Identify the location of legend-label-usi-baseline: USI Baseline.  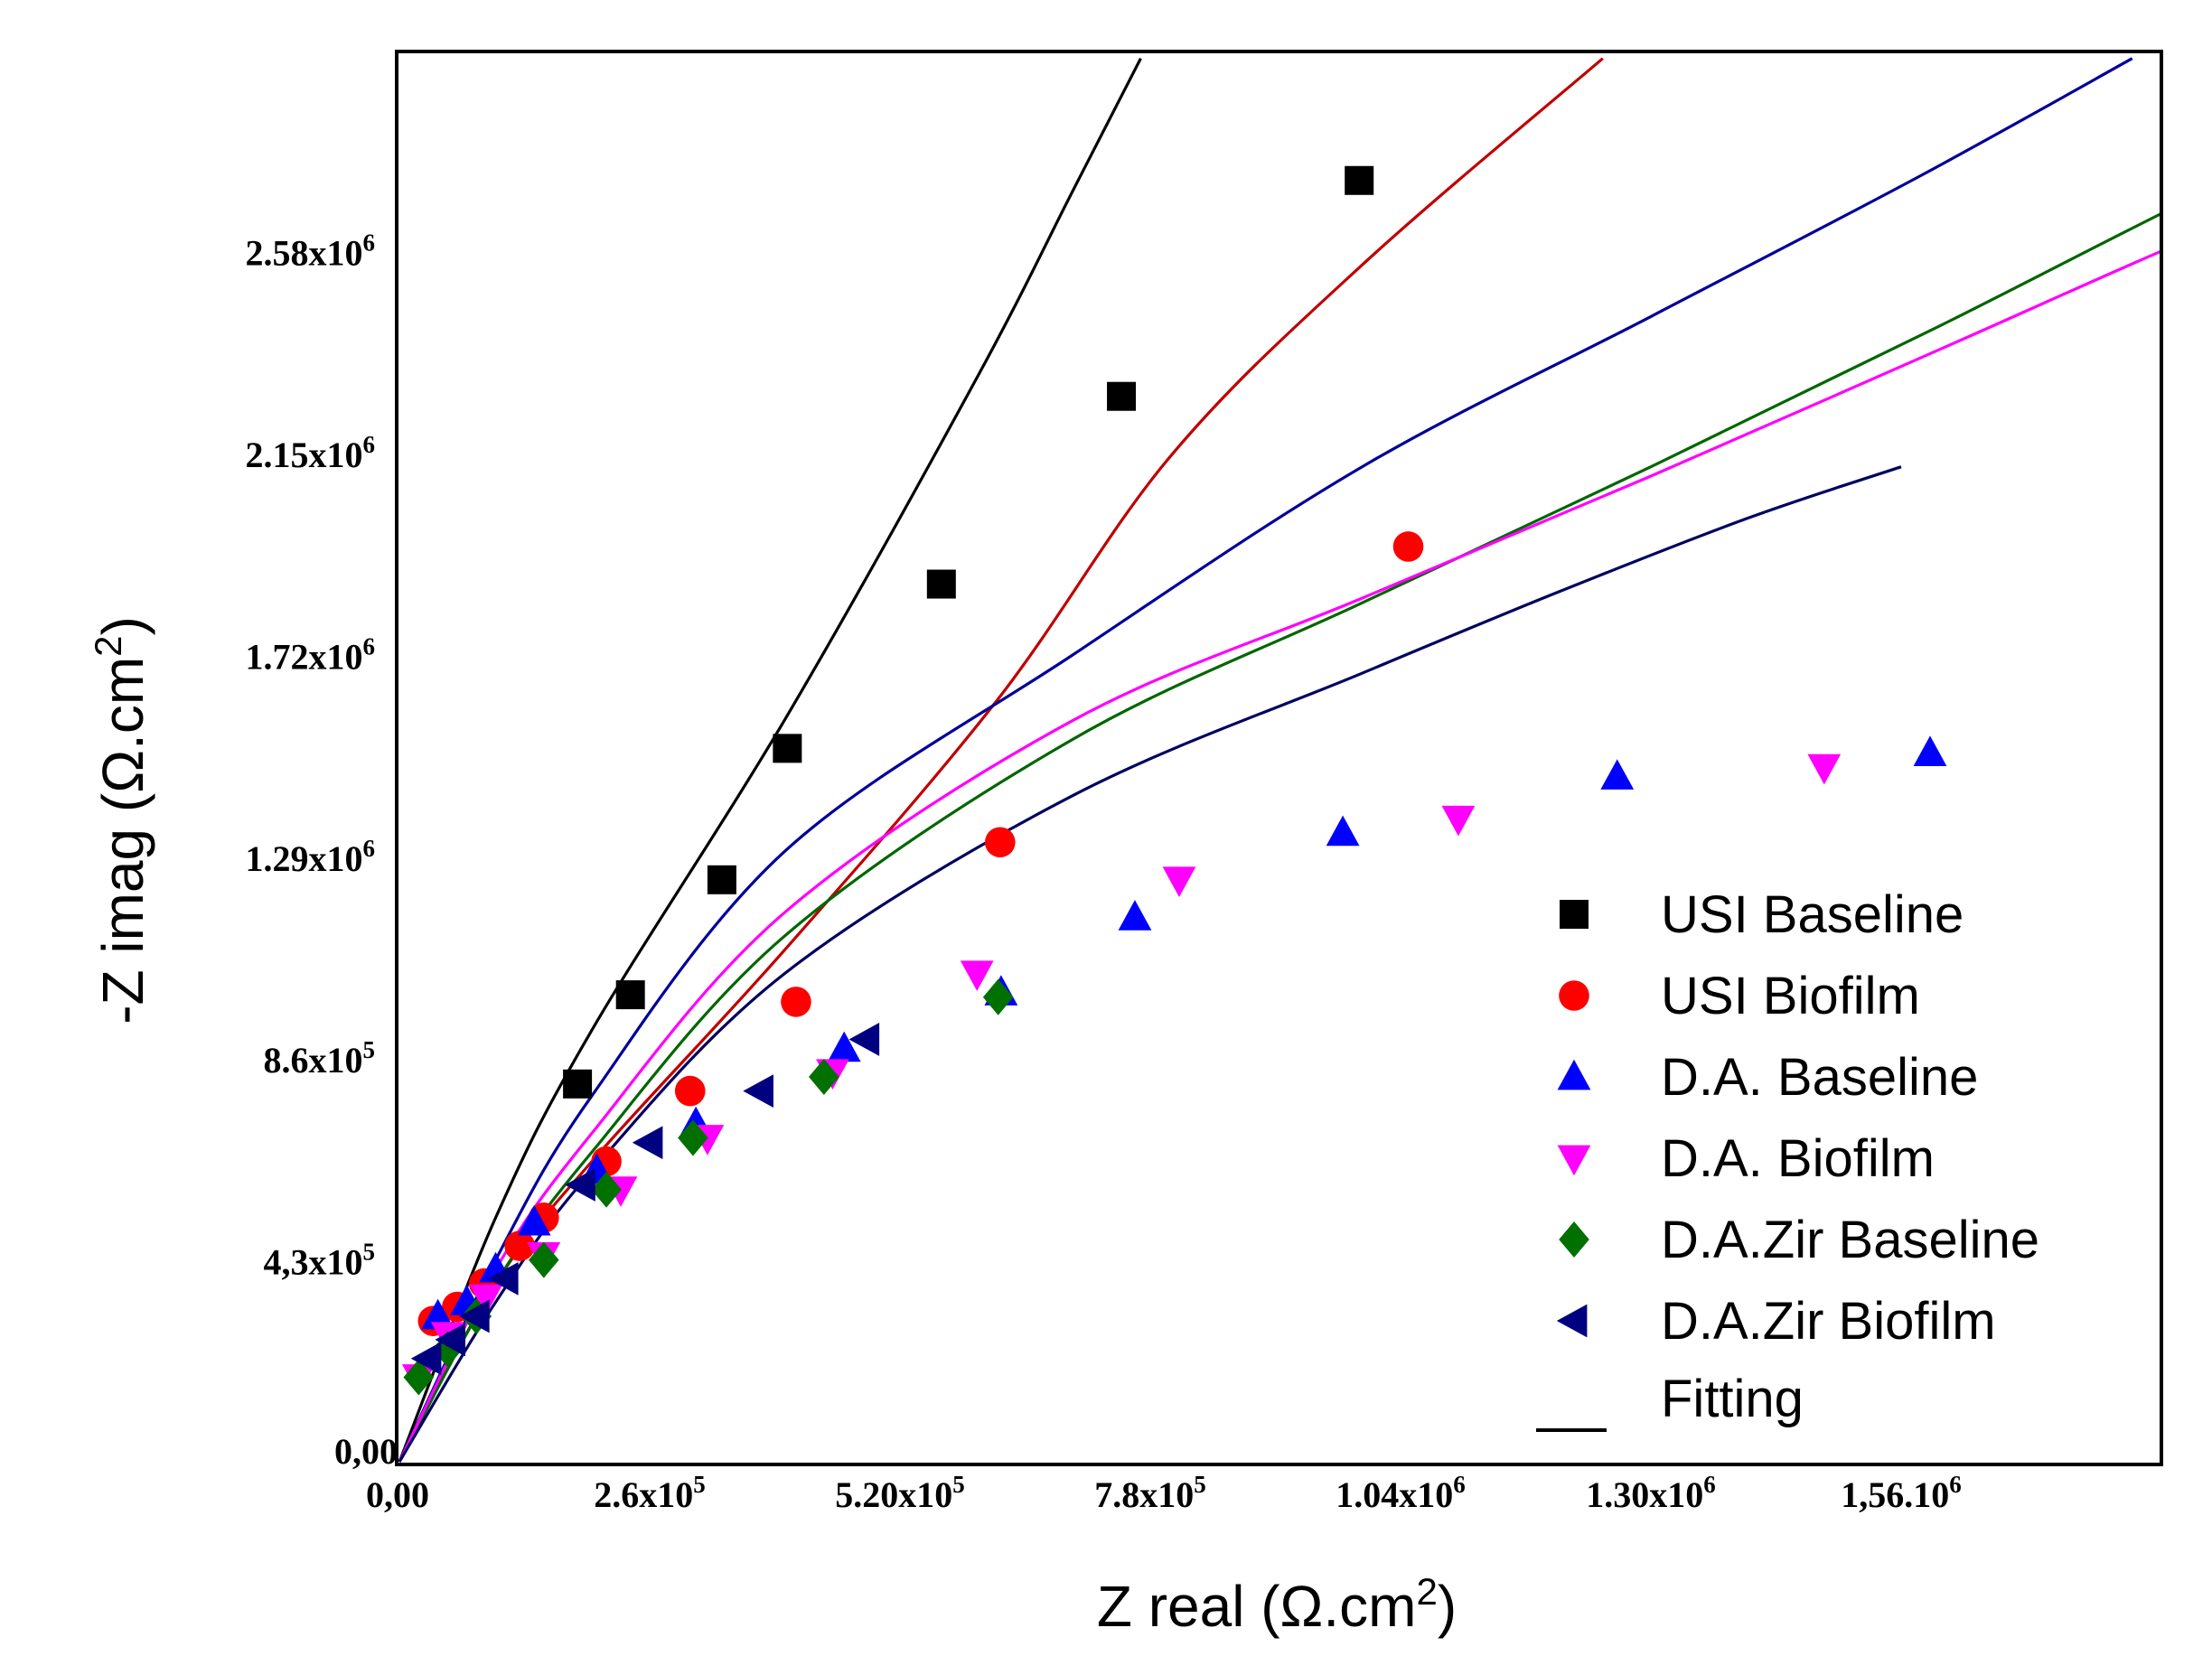
(1812, 914).